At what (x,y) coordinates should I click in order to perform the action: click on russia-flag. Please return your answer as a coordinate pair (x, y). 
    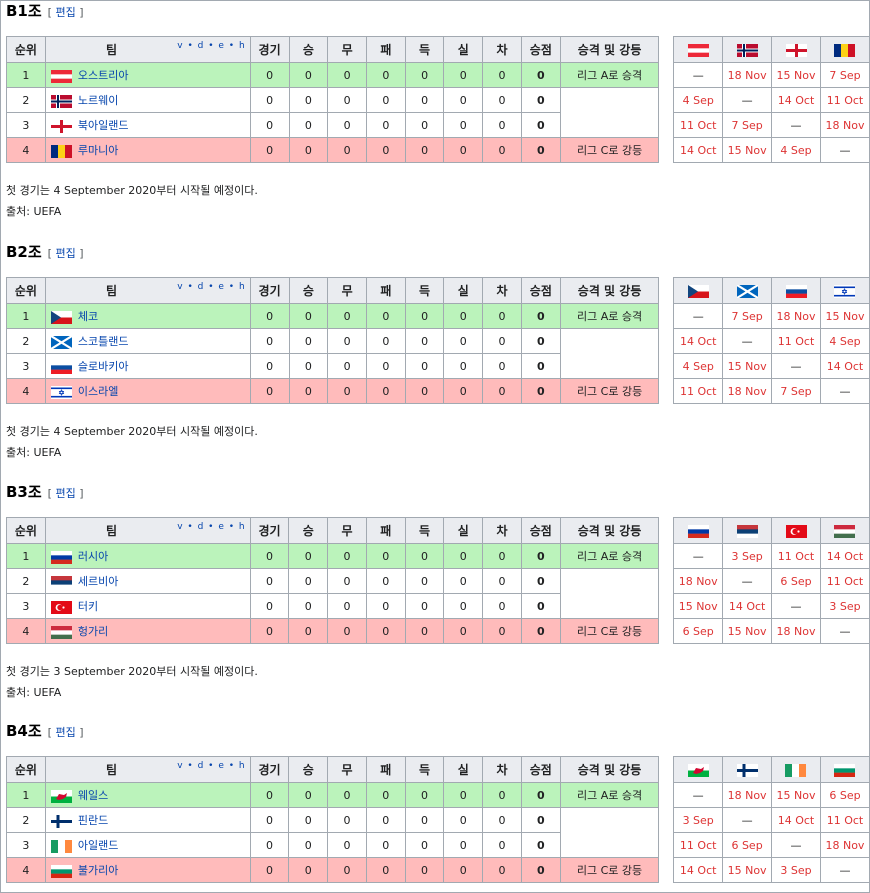
    Looking at the image, I should click on (698, 530).